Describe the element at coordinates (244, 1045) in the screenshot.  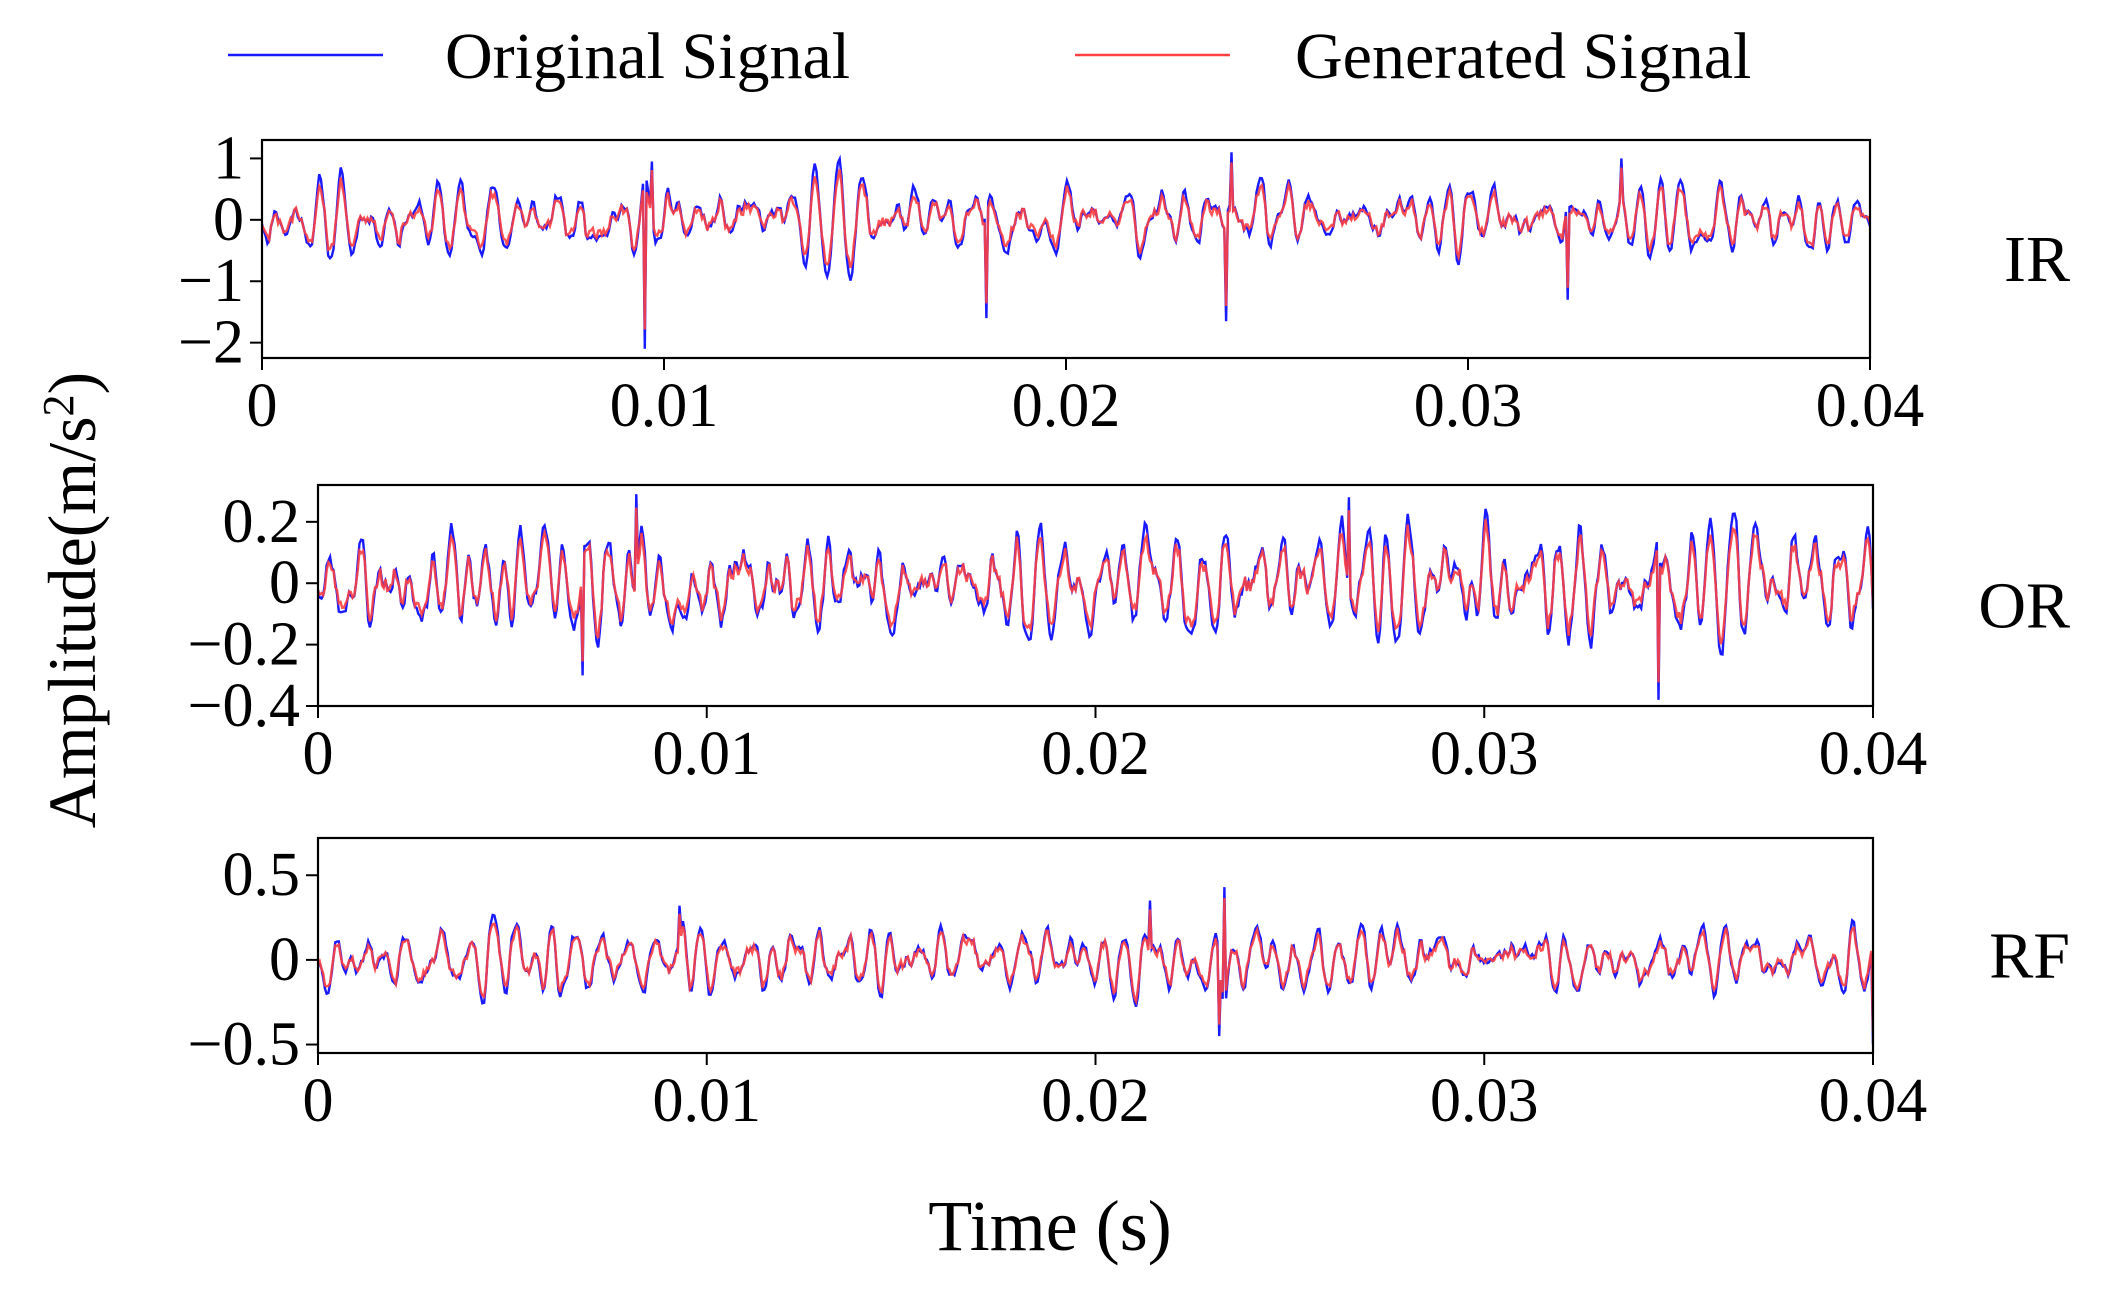
I see `y-tick-label: −0.5` at that location.